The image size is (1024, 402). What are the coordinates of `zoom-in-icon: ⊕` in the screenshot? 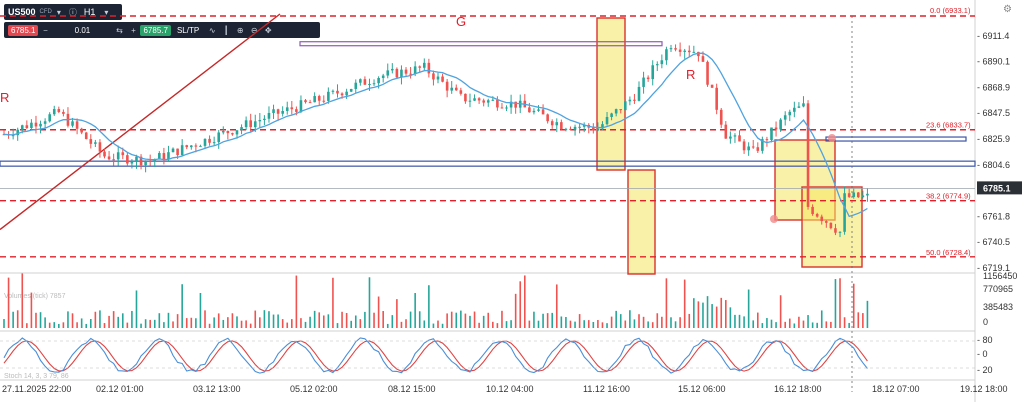 It's located at (240, 30).